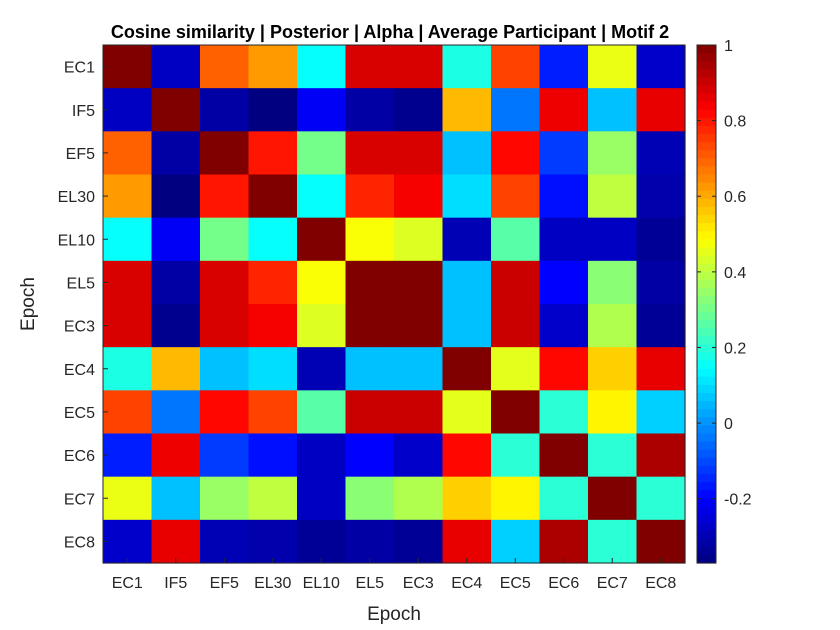 Image resolution: width=840 pixels, height=630 pixels. What do you see at coordinates (79, 456) in the screenshot?
I see `y-tick-label: EC6` at bounding box center [79, 456].